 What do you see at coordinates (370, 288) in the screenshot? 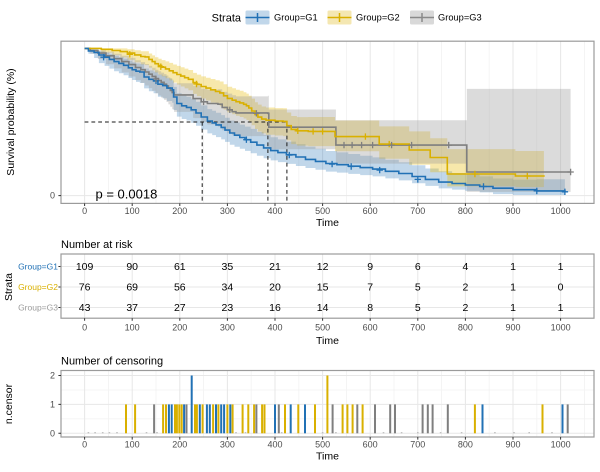
I see `svg-text: 7` at bounding box center [370, 288].